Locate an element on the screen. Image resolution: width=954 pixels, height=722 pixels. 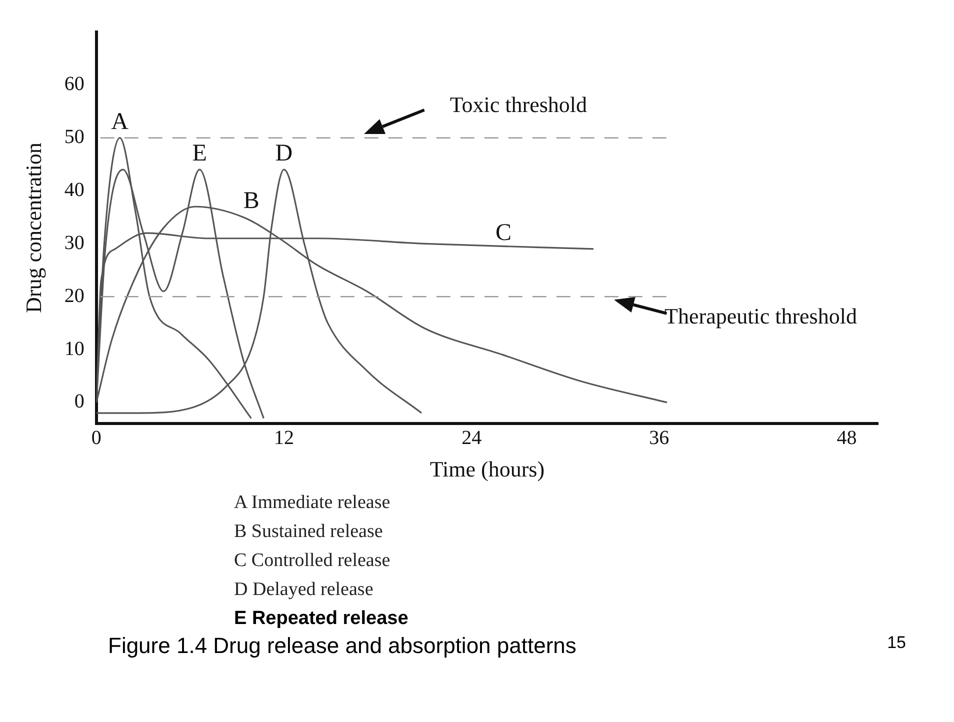
text: D Delayed release is located at coordinates (304, 590).